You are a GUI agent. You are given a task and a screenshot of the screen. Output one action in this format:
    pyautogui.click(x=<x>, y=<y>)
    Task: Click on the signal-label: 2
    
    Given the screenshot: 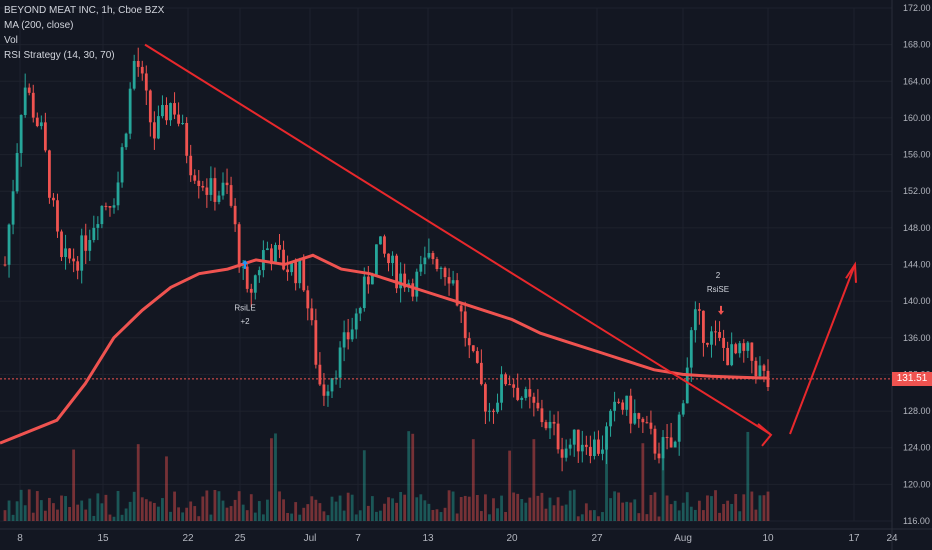 What is the action you would take?
    pyautogui.click(x=718, y=275)
    